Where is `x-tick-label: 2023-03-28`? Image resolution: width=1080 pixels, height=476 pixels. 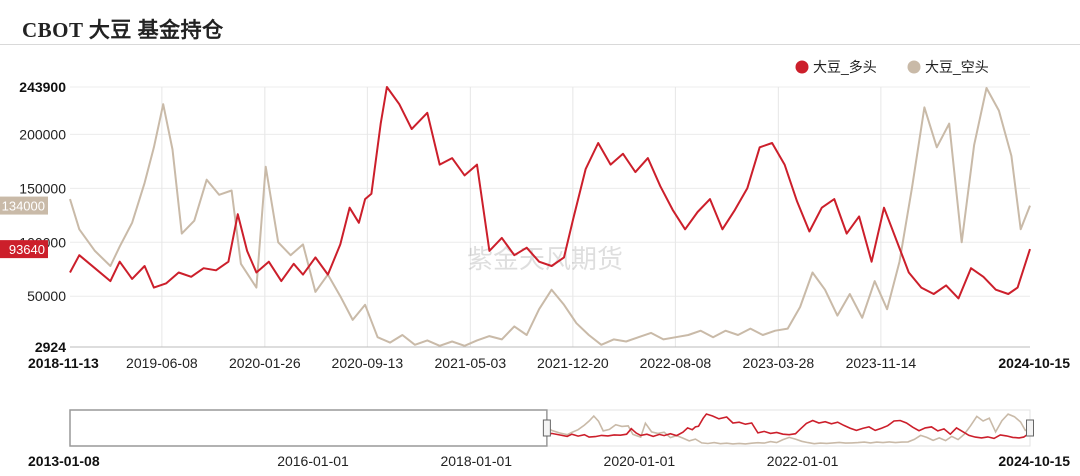
x-tick-label: 2023-03-28 is located at coordinates (779, 363).